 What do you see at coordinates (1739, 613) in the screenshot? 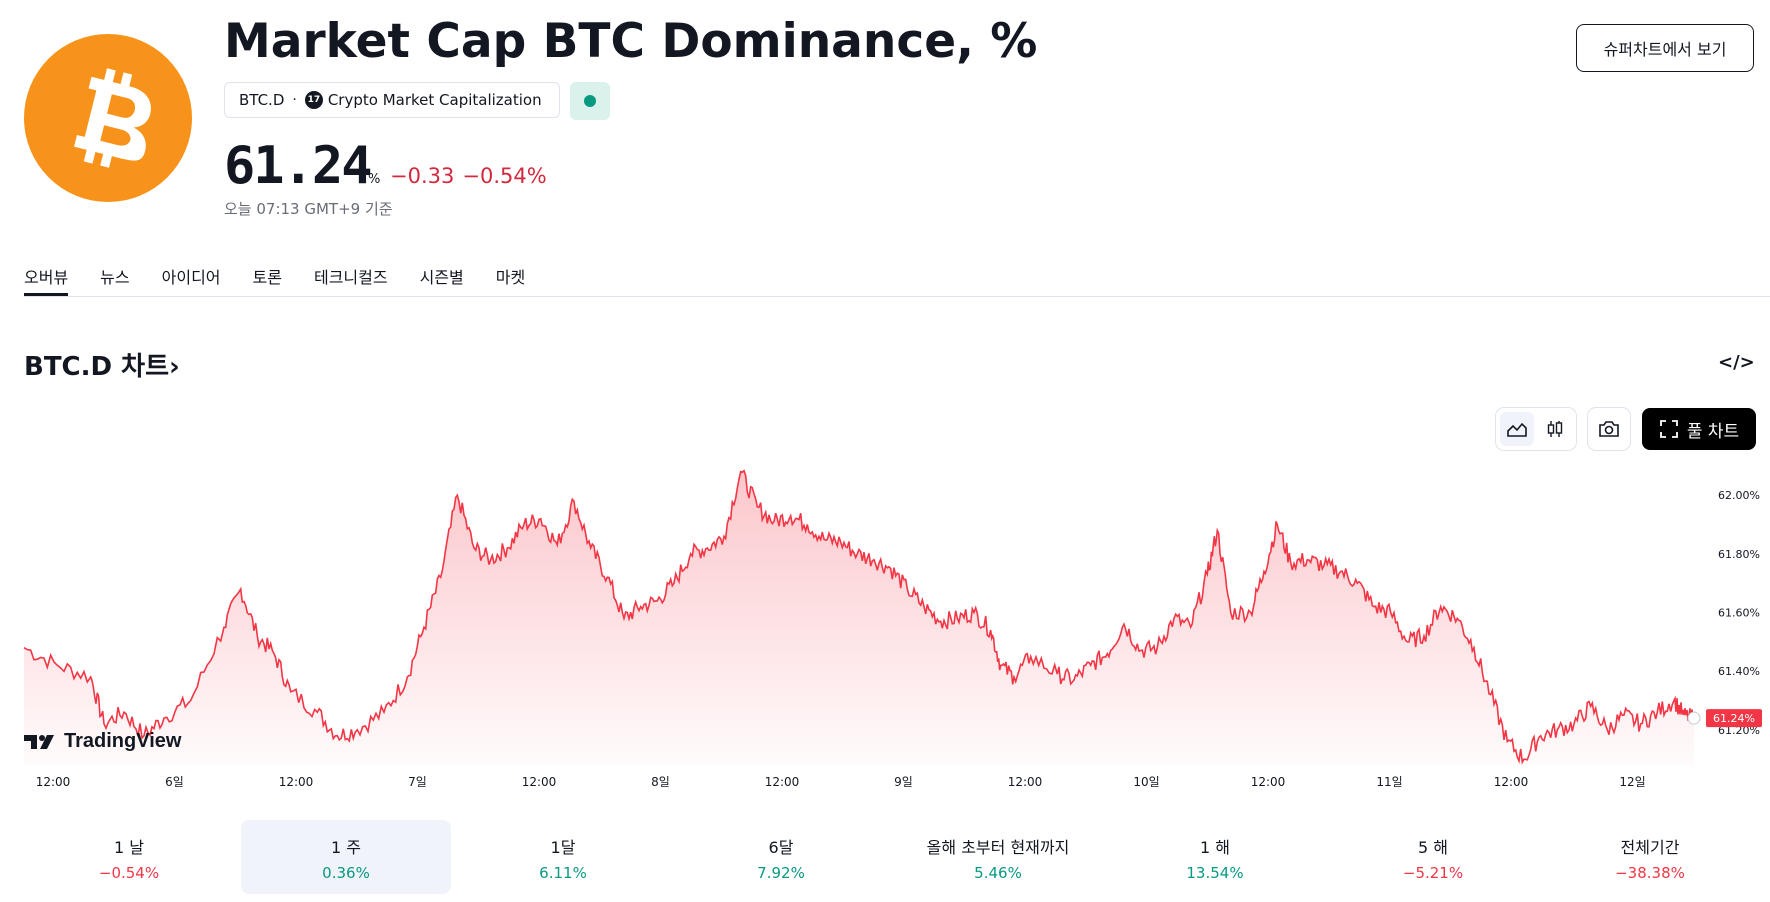
I see `y-tick-label: 61.60%` at bounding box center [1739, 613].